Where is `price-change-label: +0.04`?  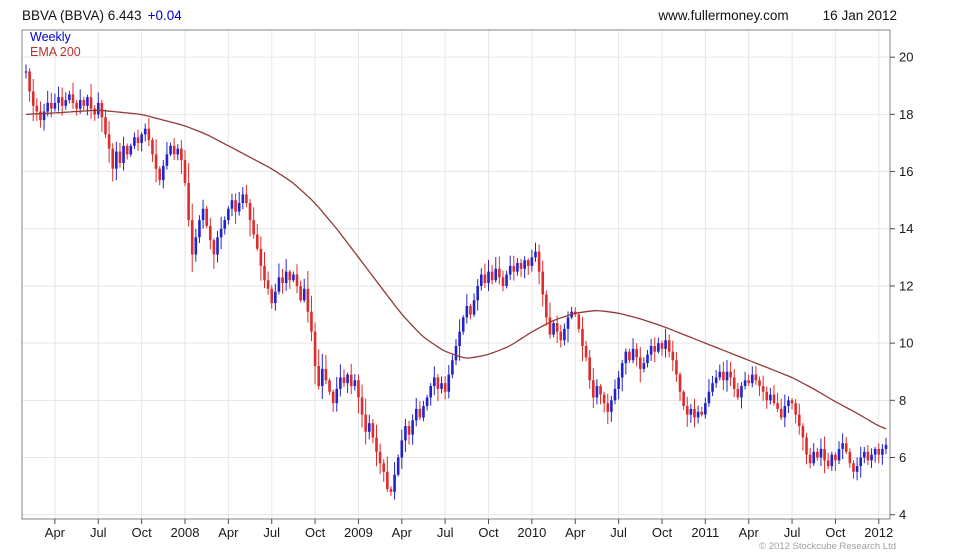
price-change-label: +0.04 is located at coordinates (164, 15).